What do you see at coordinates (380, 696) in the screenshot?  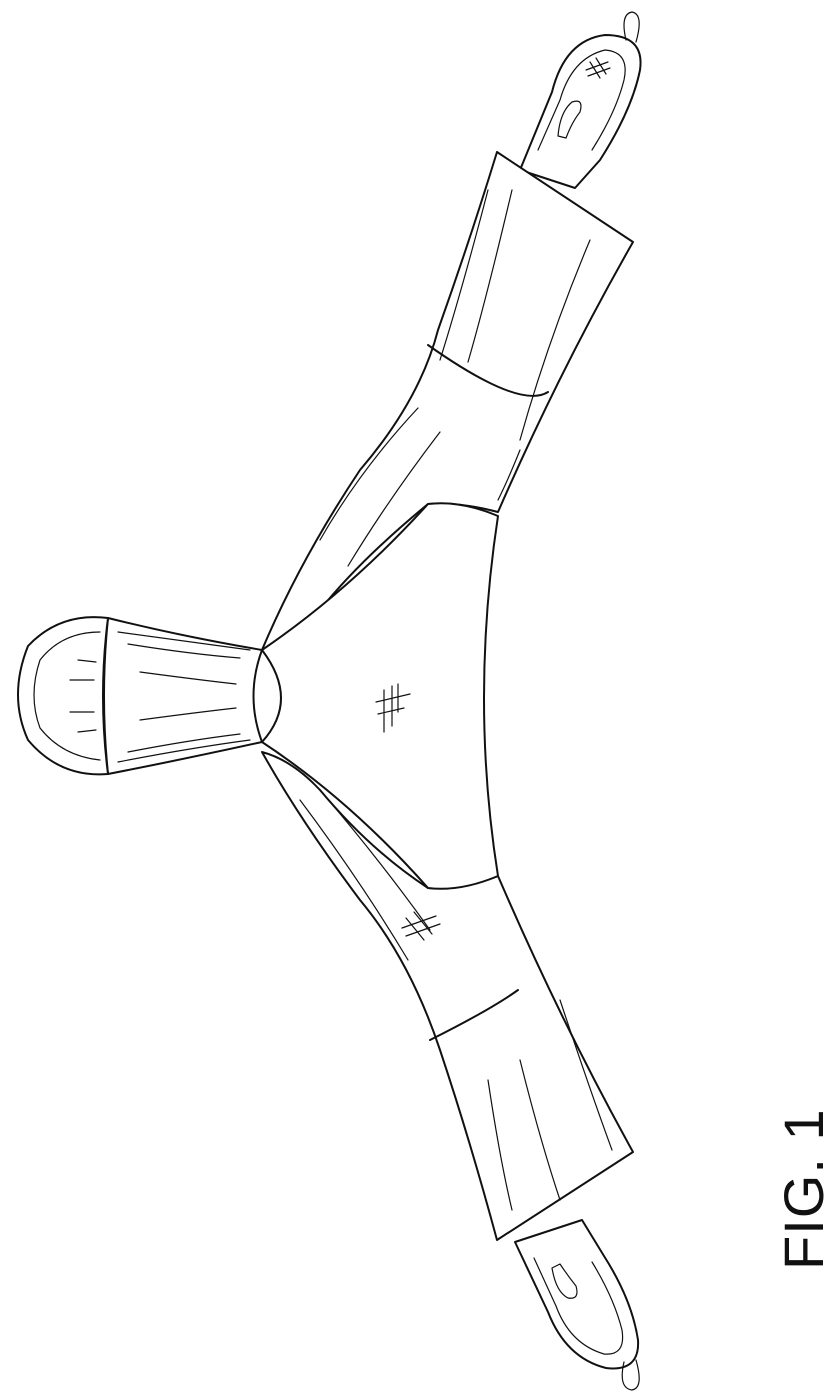 I see `center-panel` at bounding box center [380, 696].